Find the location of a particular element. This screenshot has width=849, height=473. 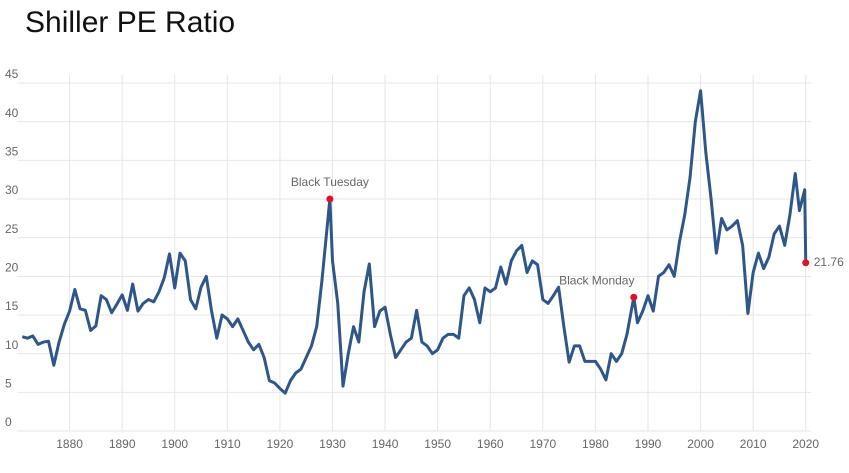

x-tick-label: 1980 is located at coordinates (595, 444).